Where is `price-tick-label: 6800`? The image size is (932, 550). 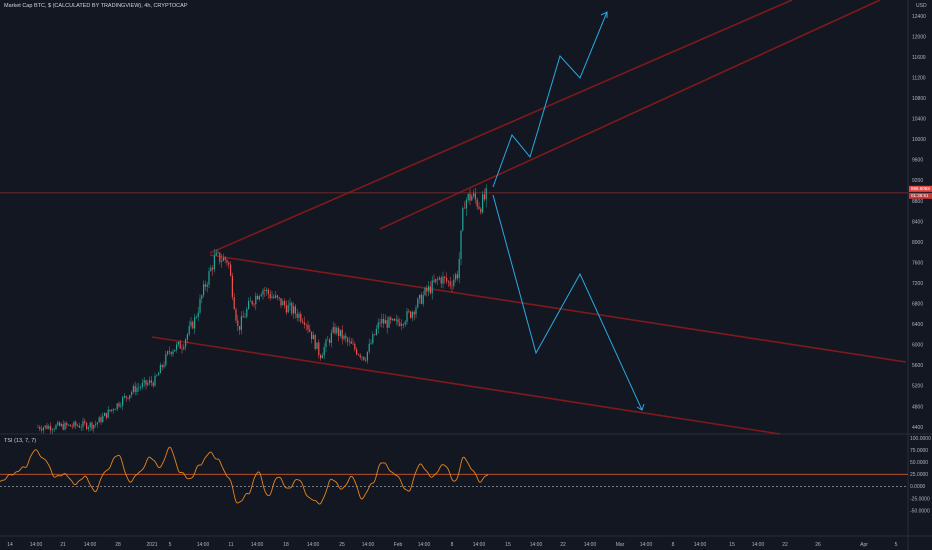 price-tick-label: 6800 is located at coordinates (917, 305).